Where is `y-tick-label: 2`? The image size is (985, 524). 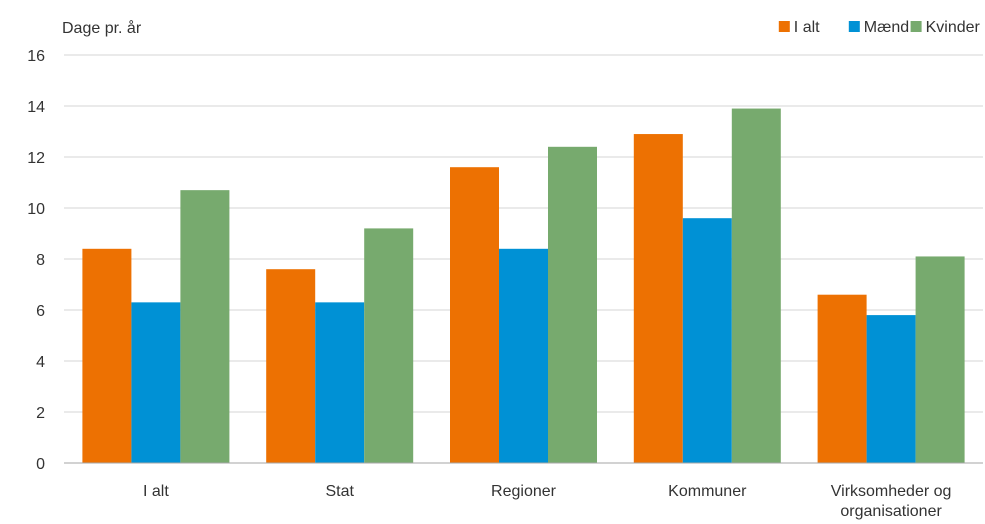
y-tick-label: 2 is located at coordinates (40, 413).